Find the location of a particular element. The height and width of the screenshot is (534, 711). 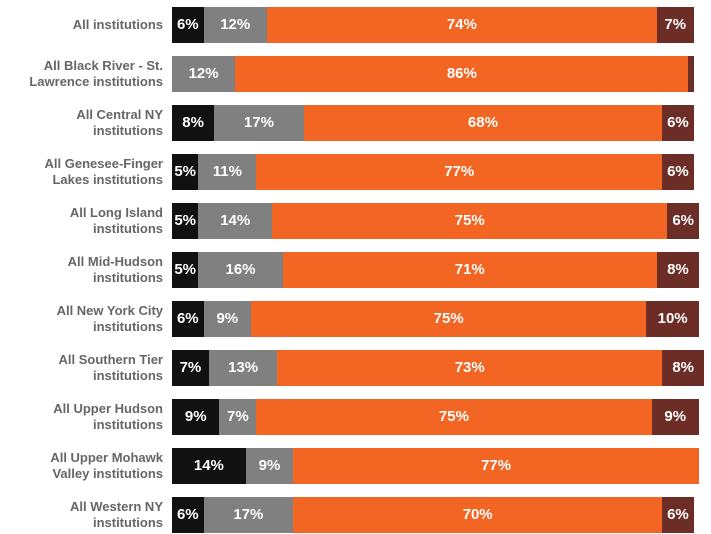

category-label: All Long Island institutions is located at coordinates (116, 220).